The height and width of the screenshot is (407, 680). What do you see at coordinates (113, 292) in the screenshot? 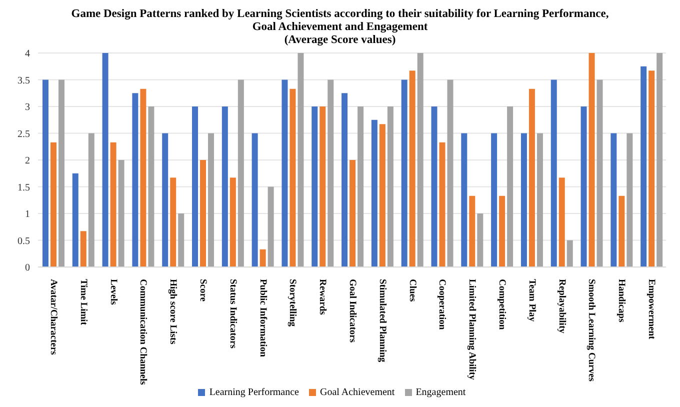
I see `x-tick-label: Levels` at bounding box center [113, 292].